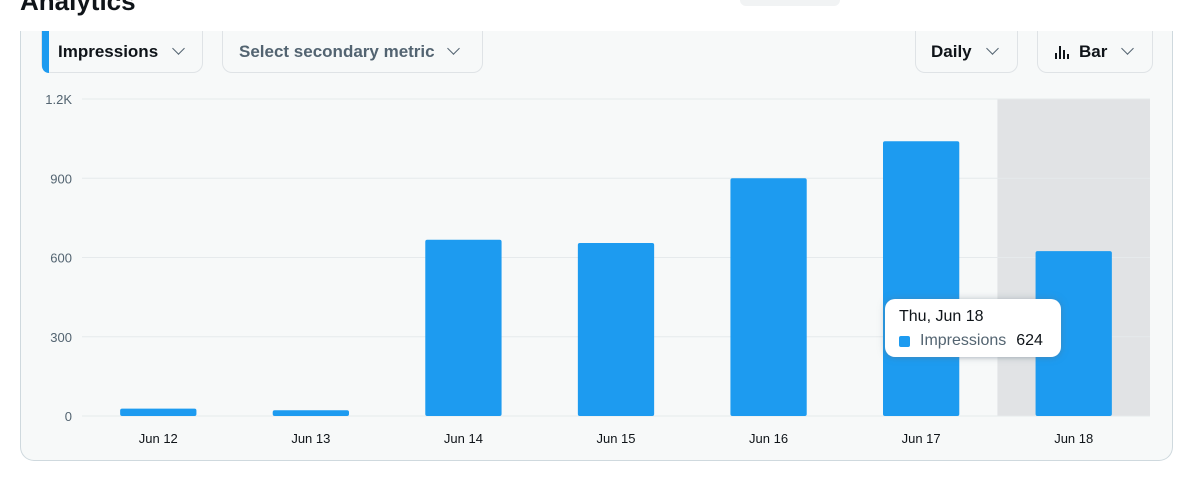 This screenshot has width=1200, height=477. I want to click on tooltip-date: Thu, Jun 18, so click(941, 316).